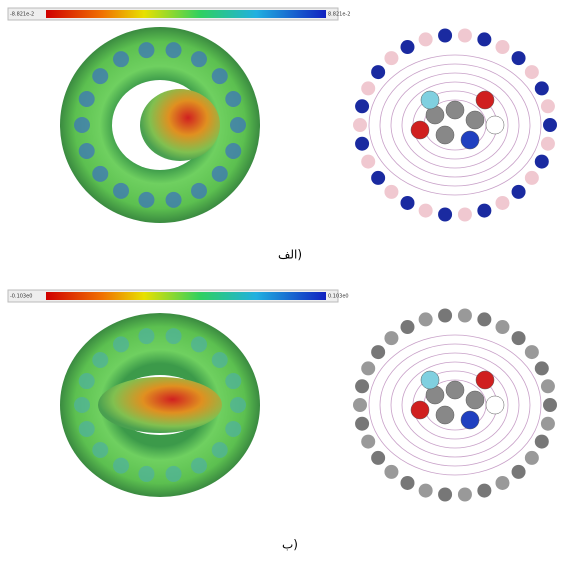  Describe the element at coordinates (22, 15) in the screenshot. I see `colorbar-min-label: -8.821e-2` at that location.